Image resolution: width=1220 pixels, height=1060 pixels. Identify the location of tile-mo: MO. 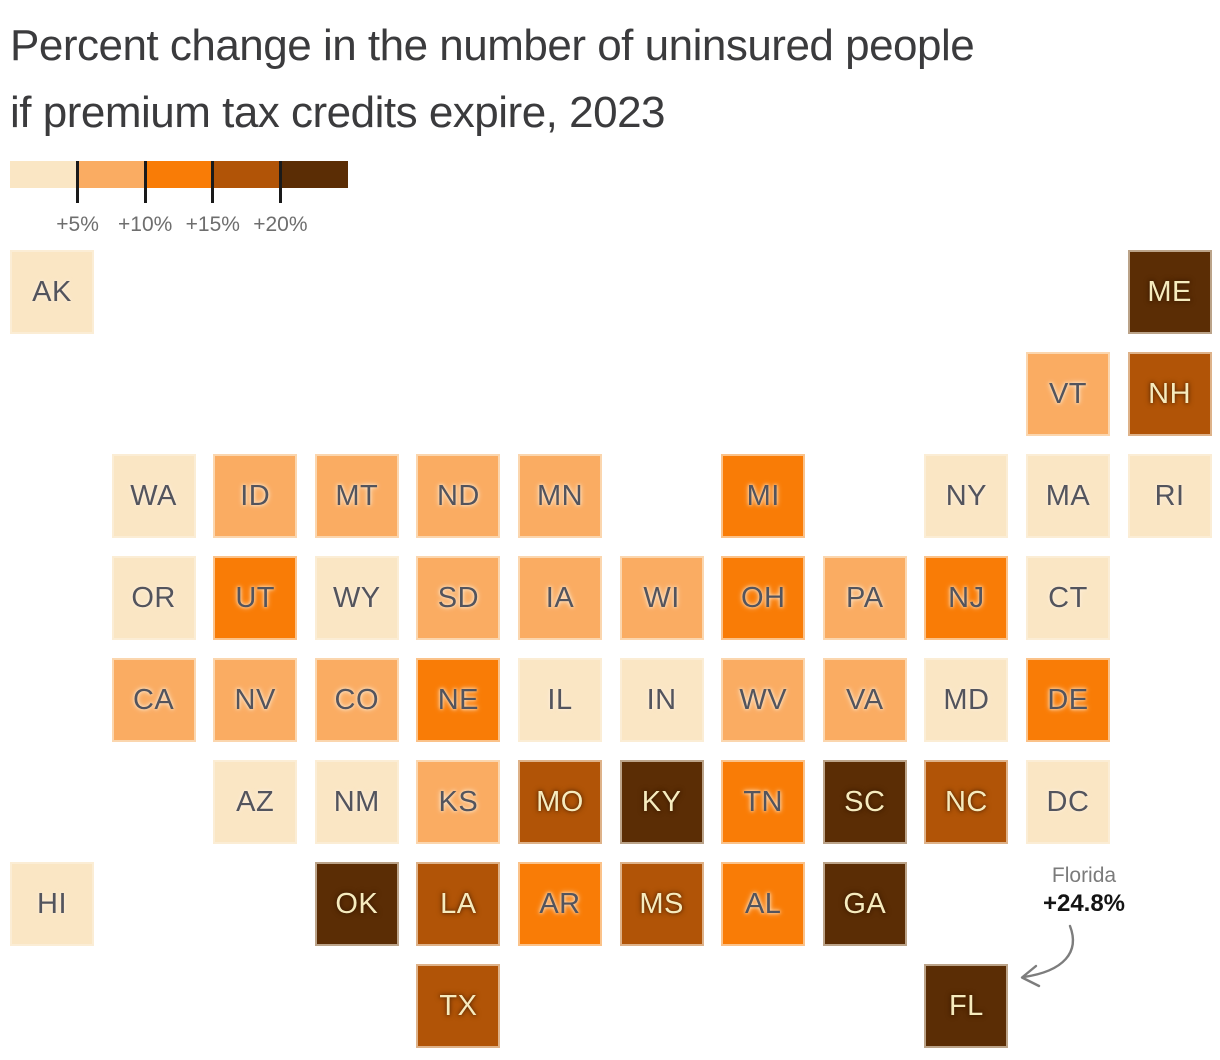
(560, 802).